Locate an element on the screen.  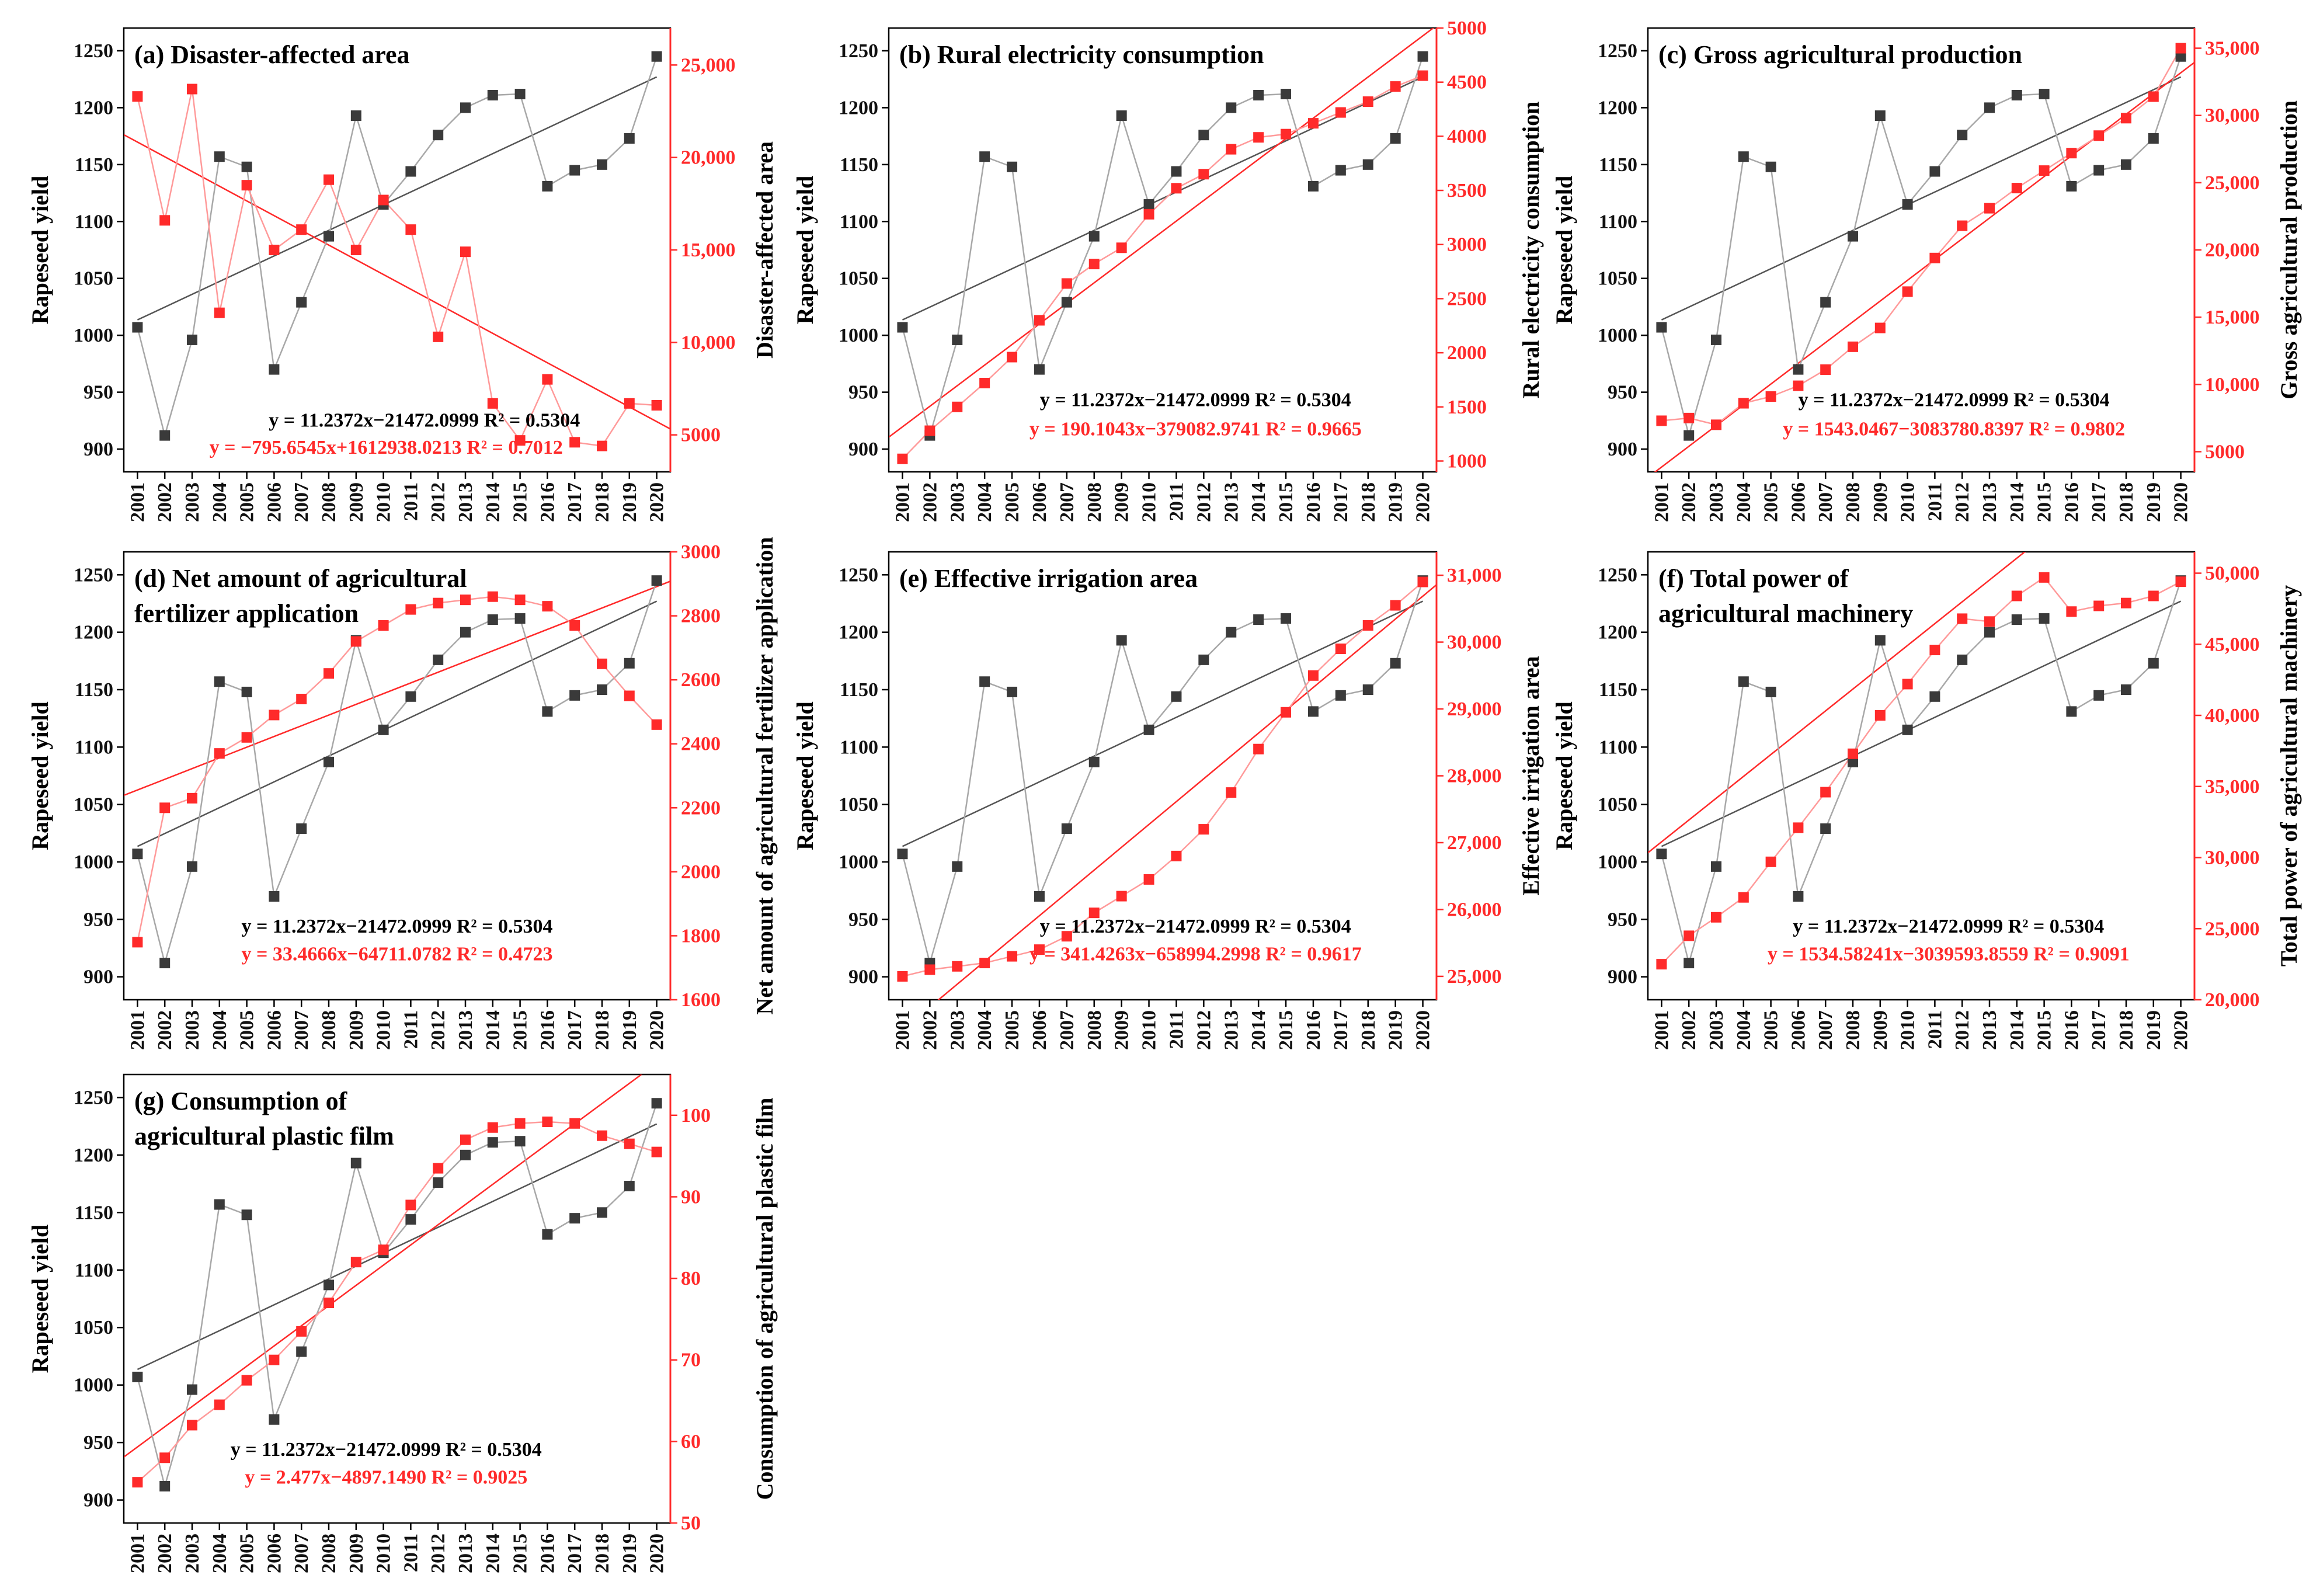
panel-title: (g) Consumption of is located at coordinates (241, 1101).